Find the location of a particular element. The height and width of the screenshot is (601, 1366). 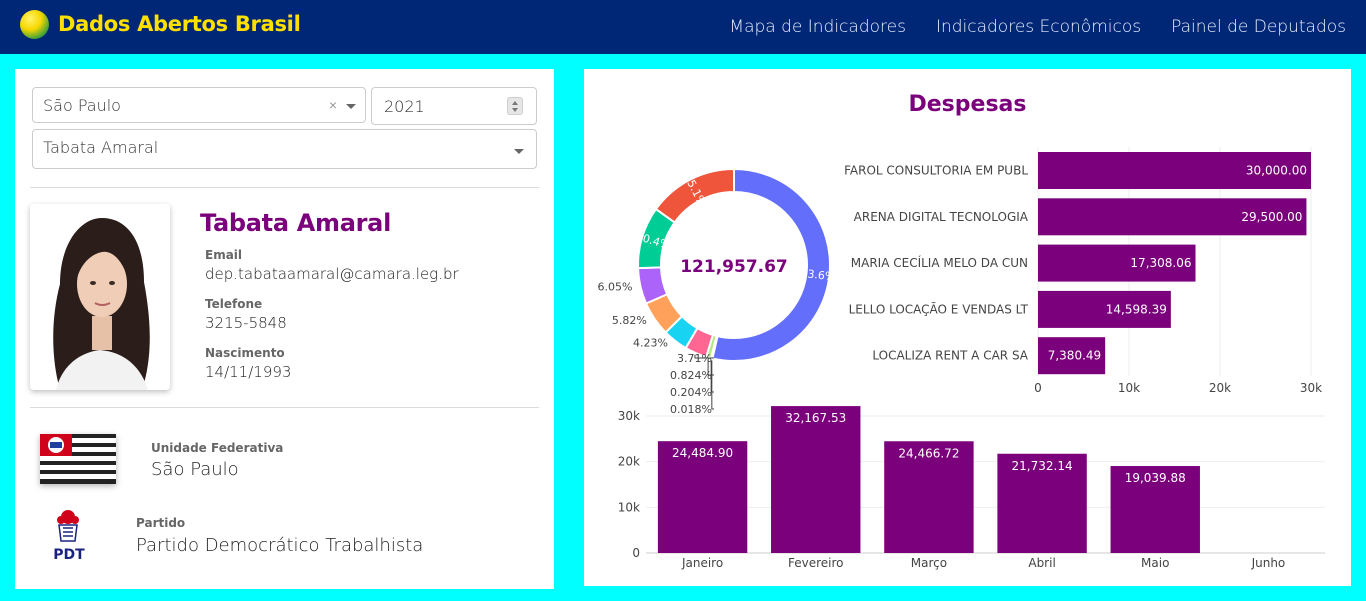

vbar-category-label: Abril is located at coordinates (1041, 563).